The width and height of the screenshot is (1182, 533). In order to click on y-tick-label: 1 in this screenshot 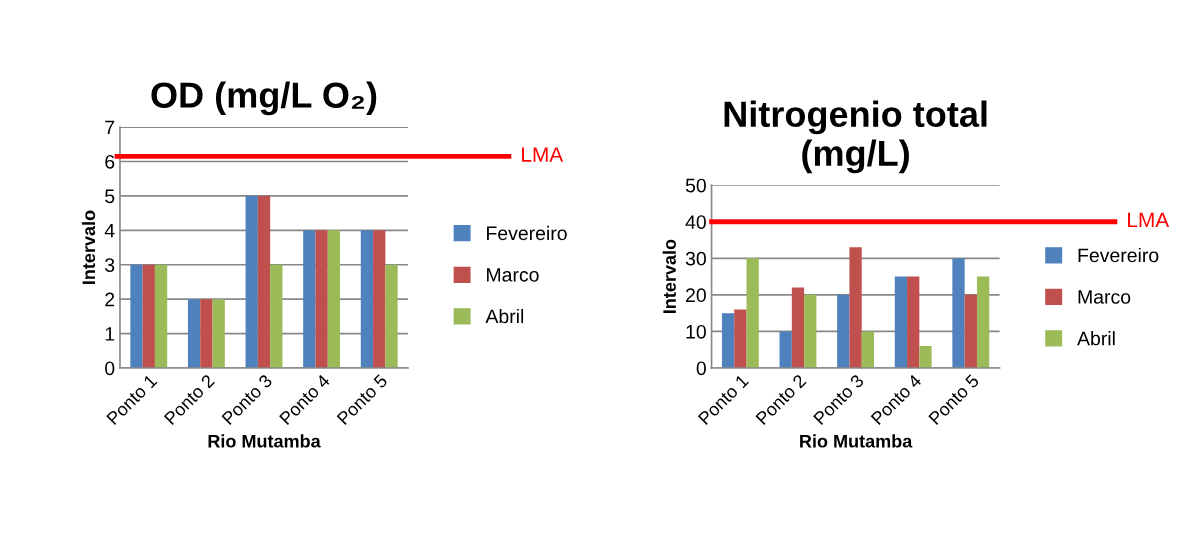, I will do `click(110, 334)`.